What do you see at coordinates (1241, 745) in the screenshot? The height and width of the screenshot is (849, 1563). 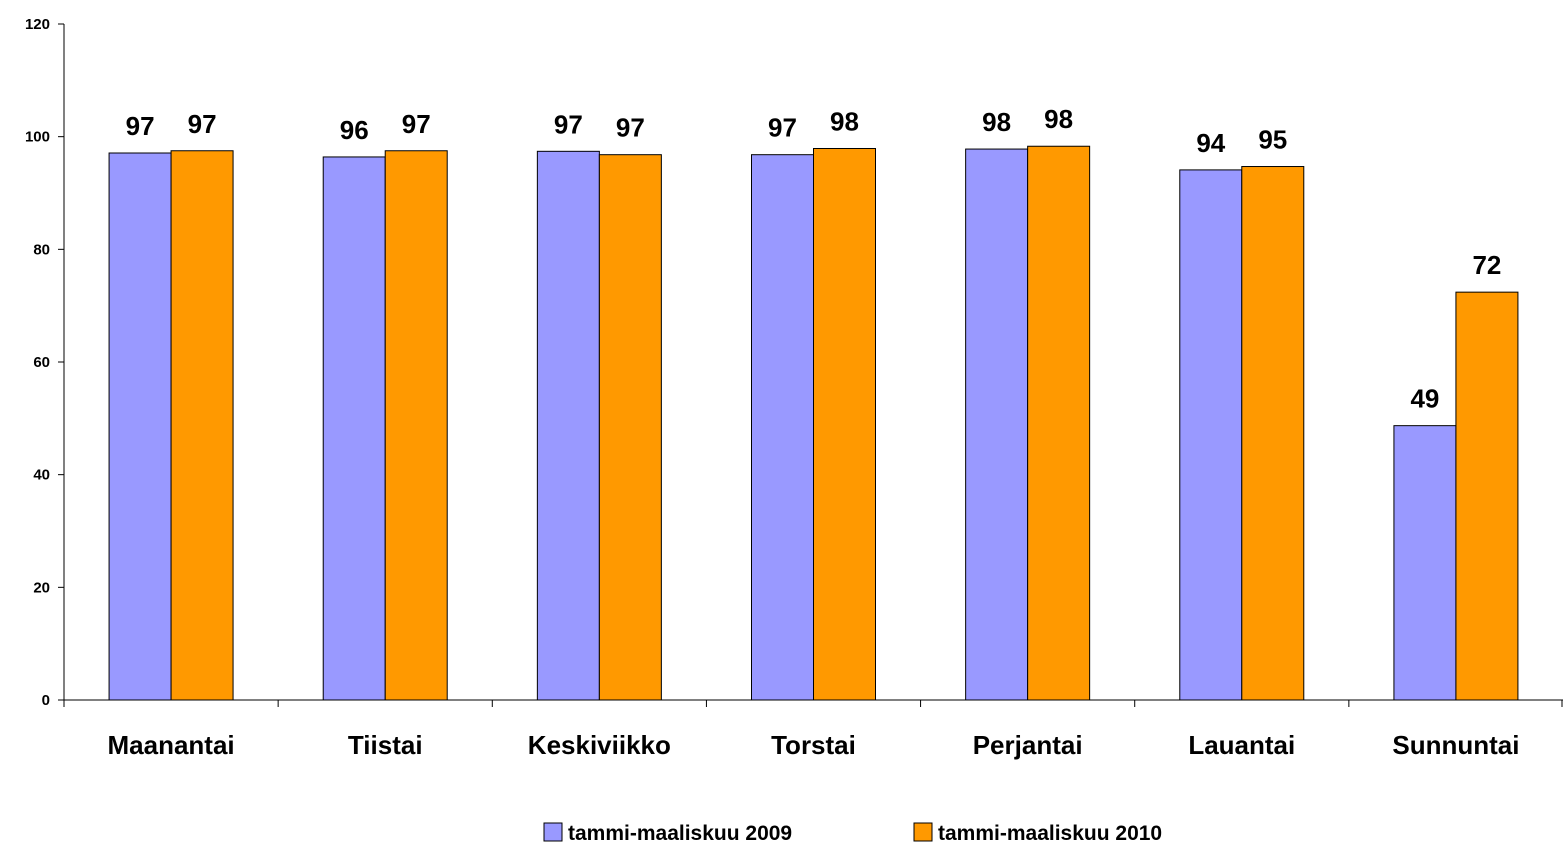 I see `x-category-label: Lauantai` at bounding box center [1241, 745].